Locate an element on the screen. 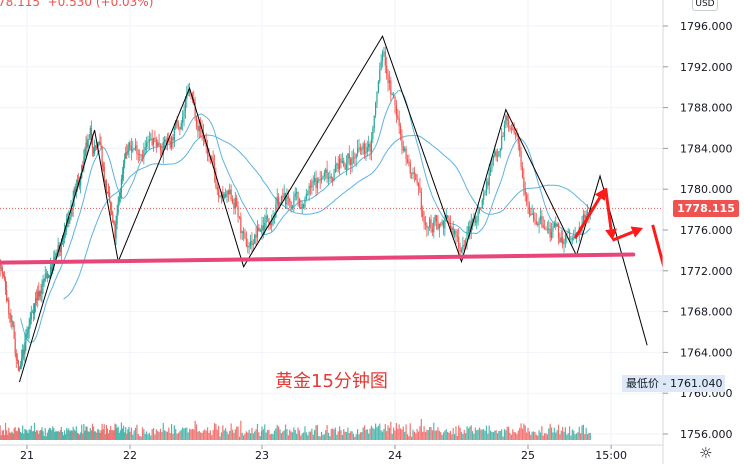 The width and height of the screenshot is (744, 464). currency-button: USD is located at coordinates (705, 5).